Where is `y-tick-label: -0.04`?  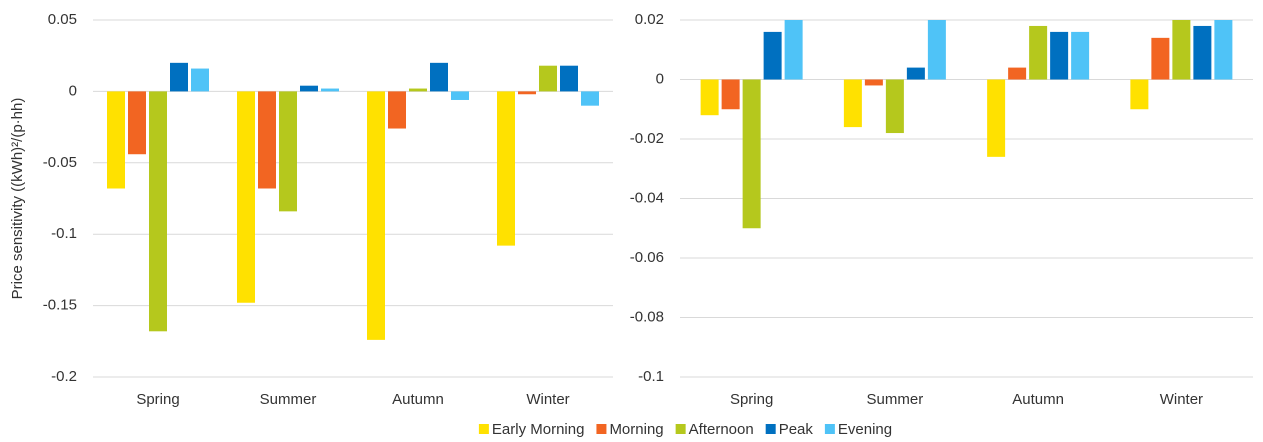 y-tick-label: -0.04 is located at coordinates (647, 197).